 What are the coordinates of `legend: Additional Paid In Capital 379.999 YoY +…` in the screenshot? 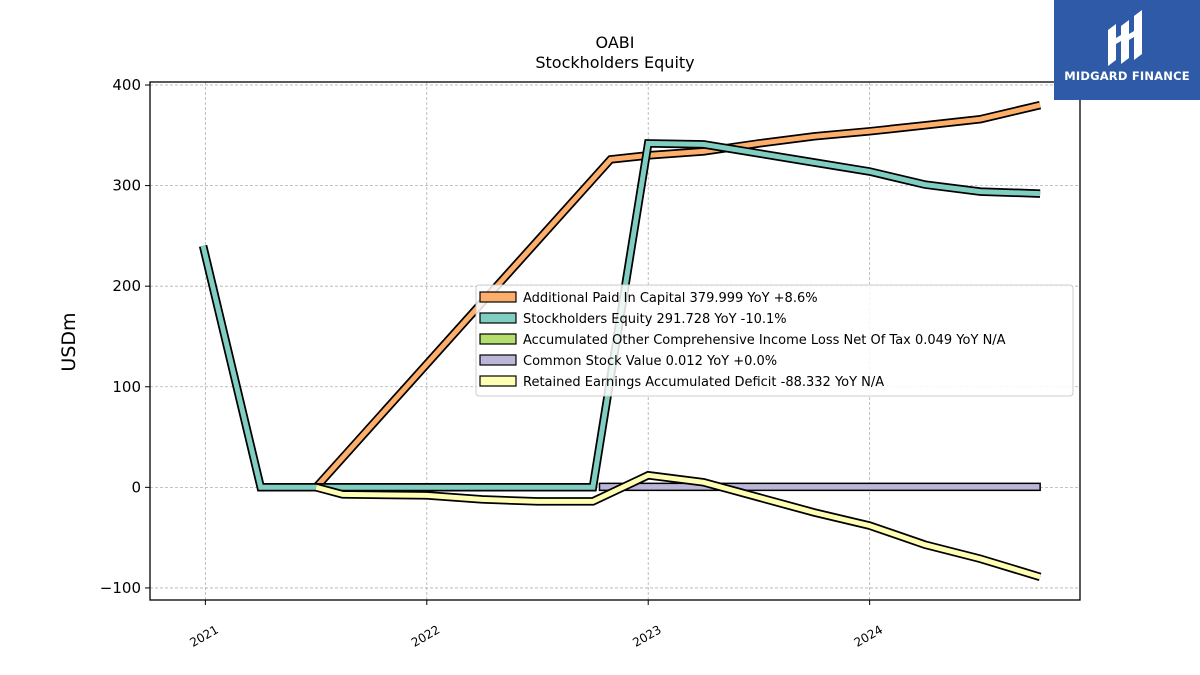 It's located at (774, 340).